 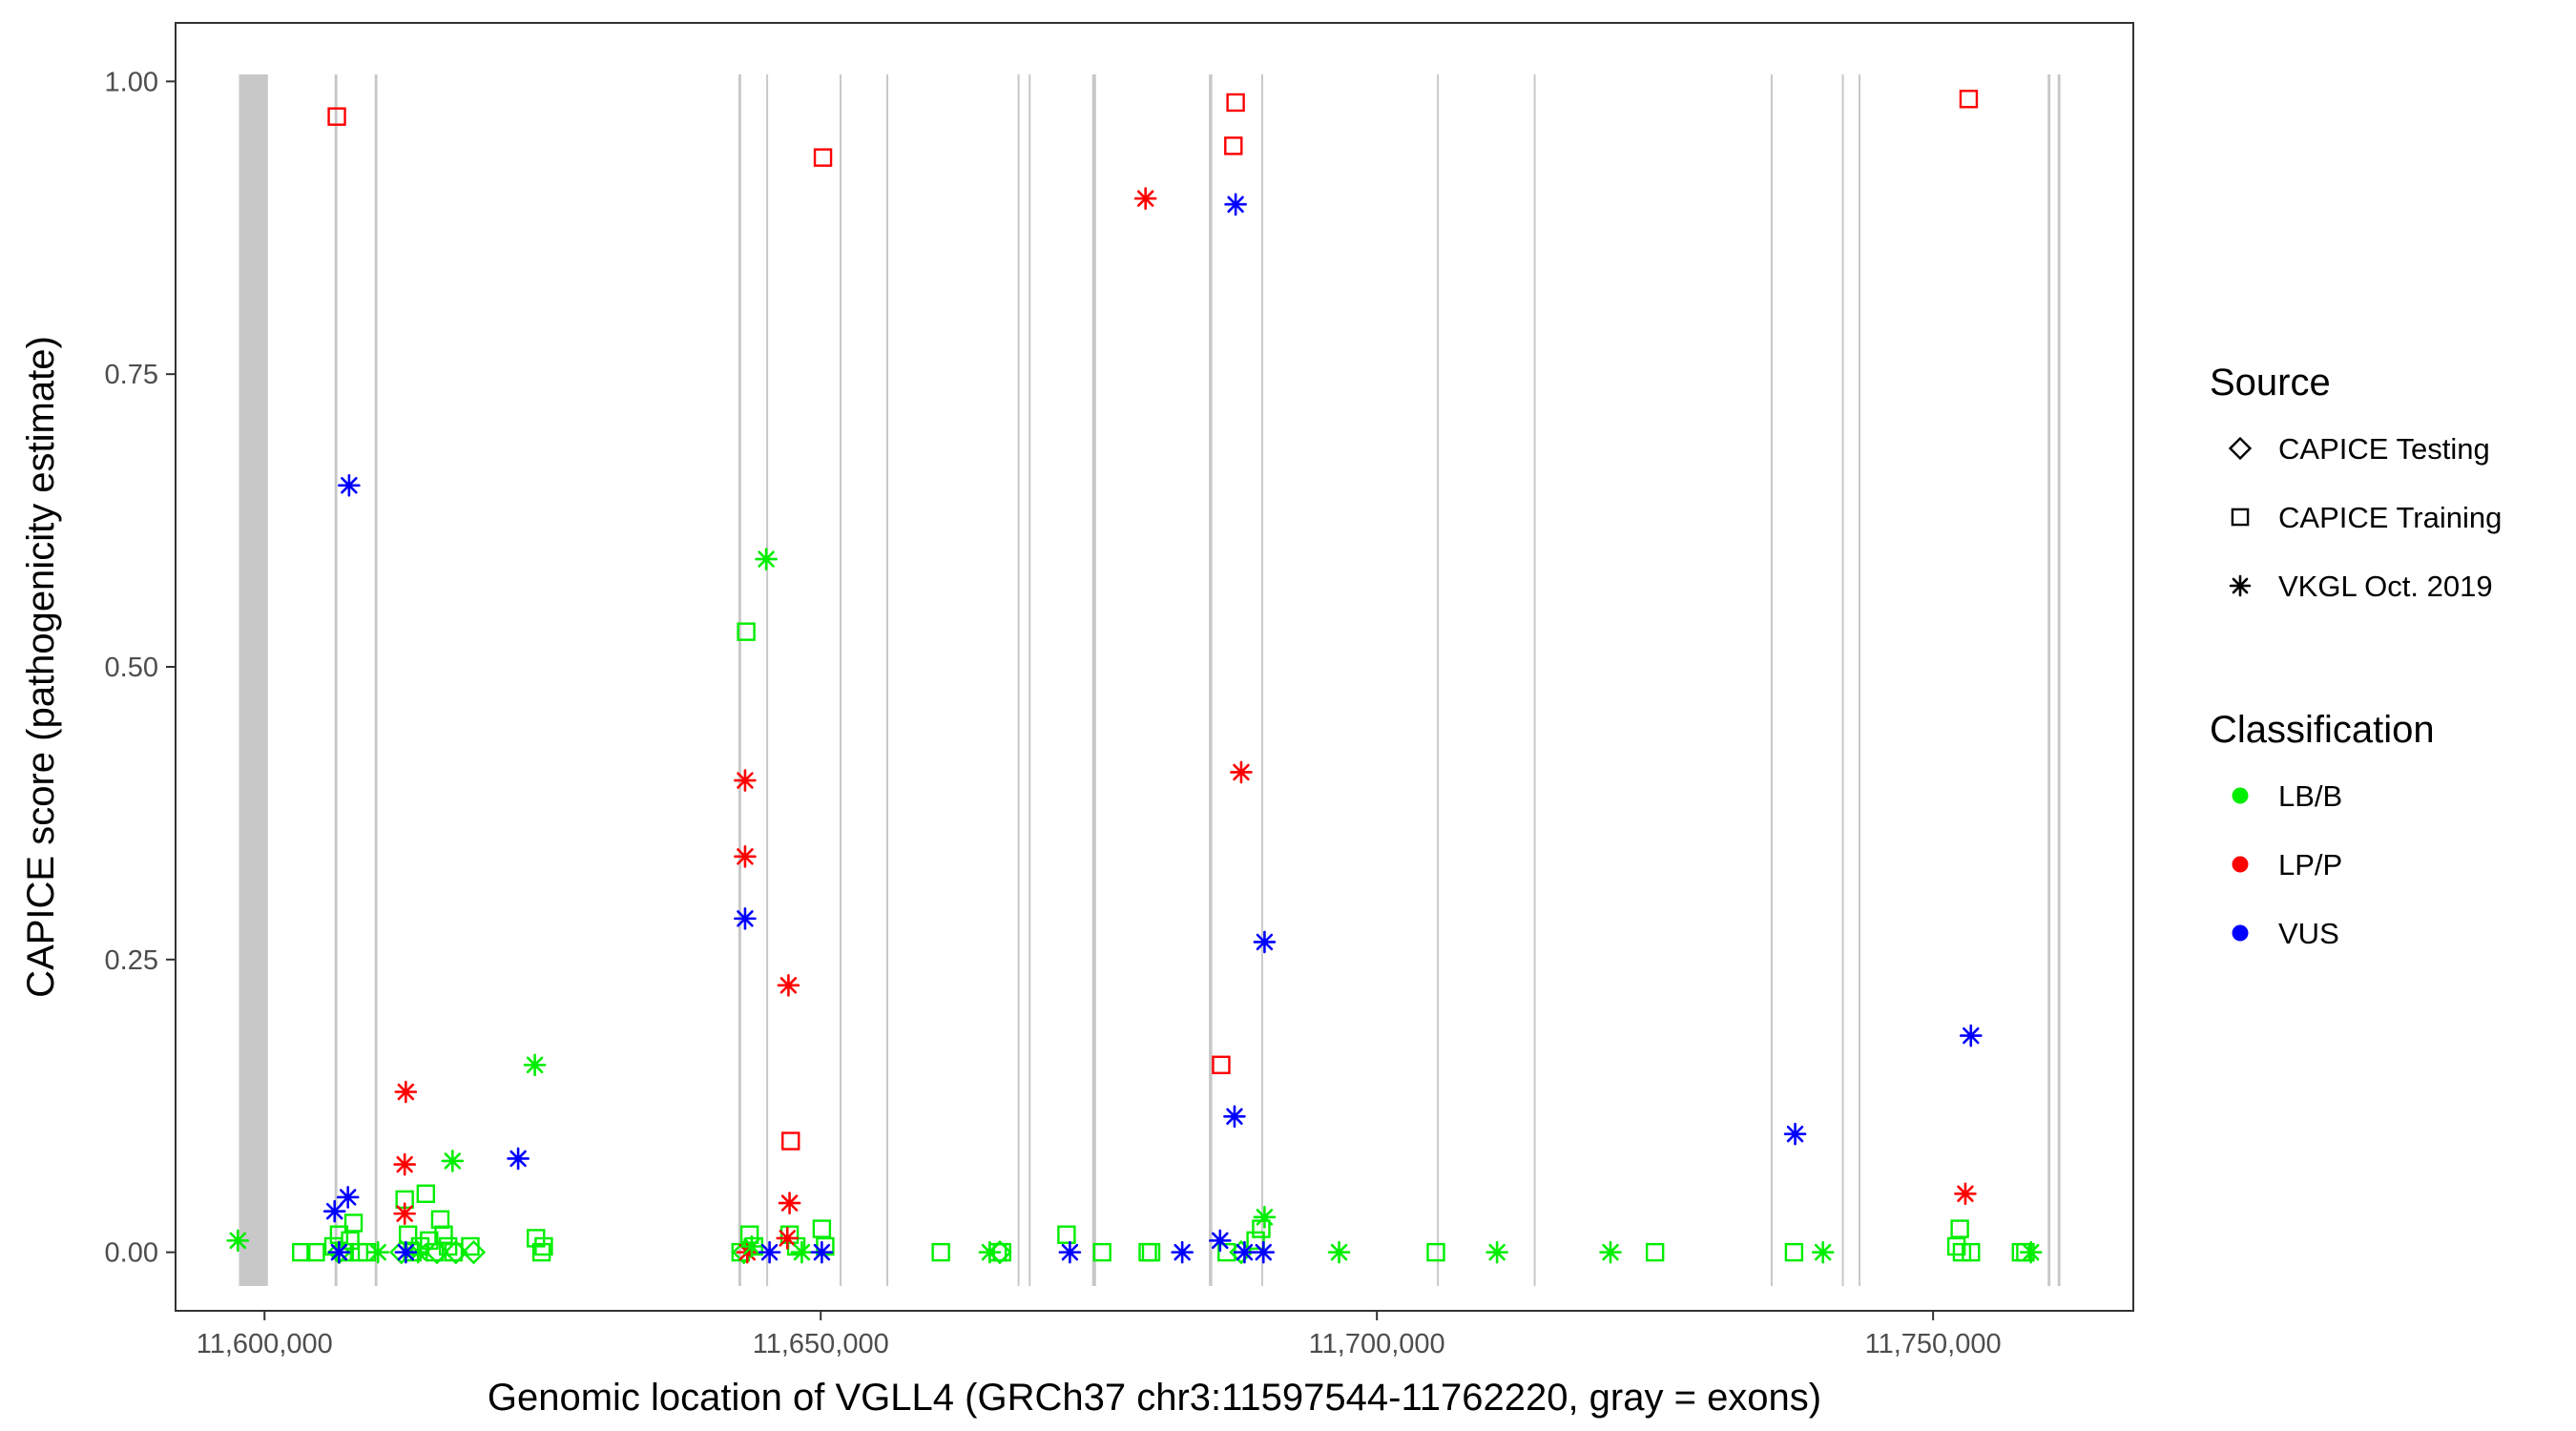 I want to click on legend-label: CAPICE Testing, so click(x=2384, y=449).